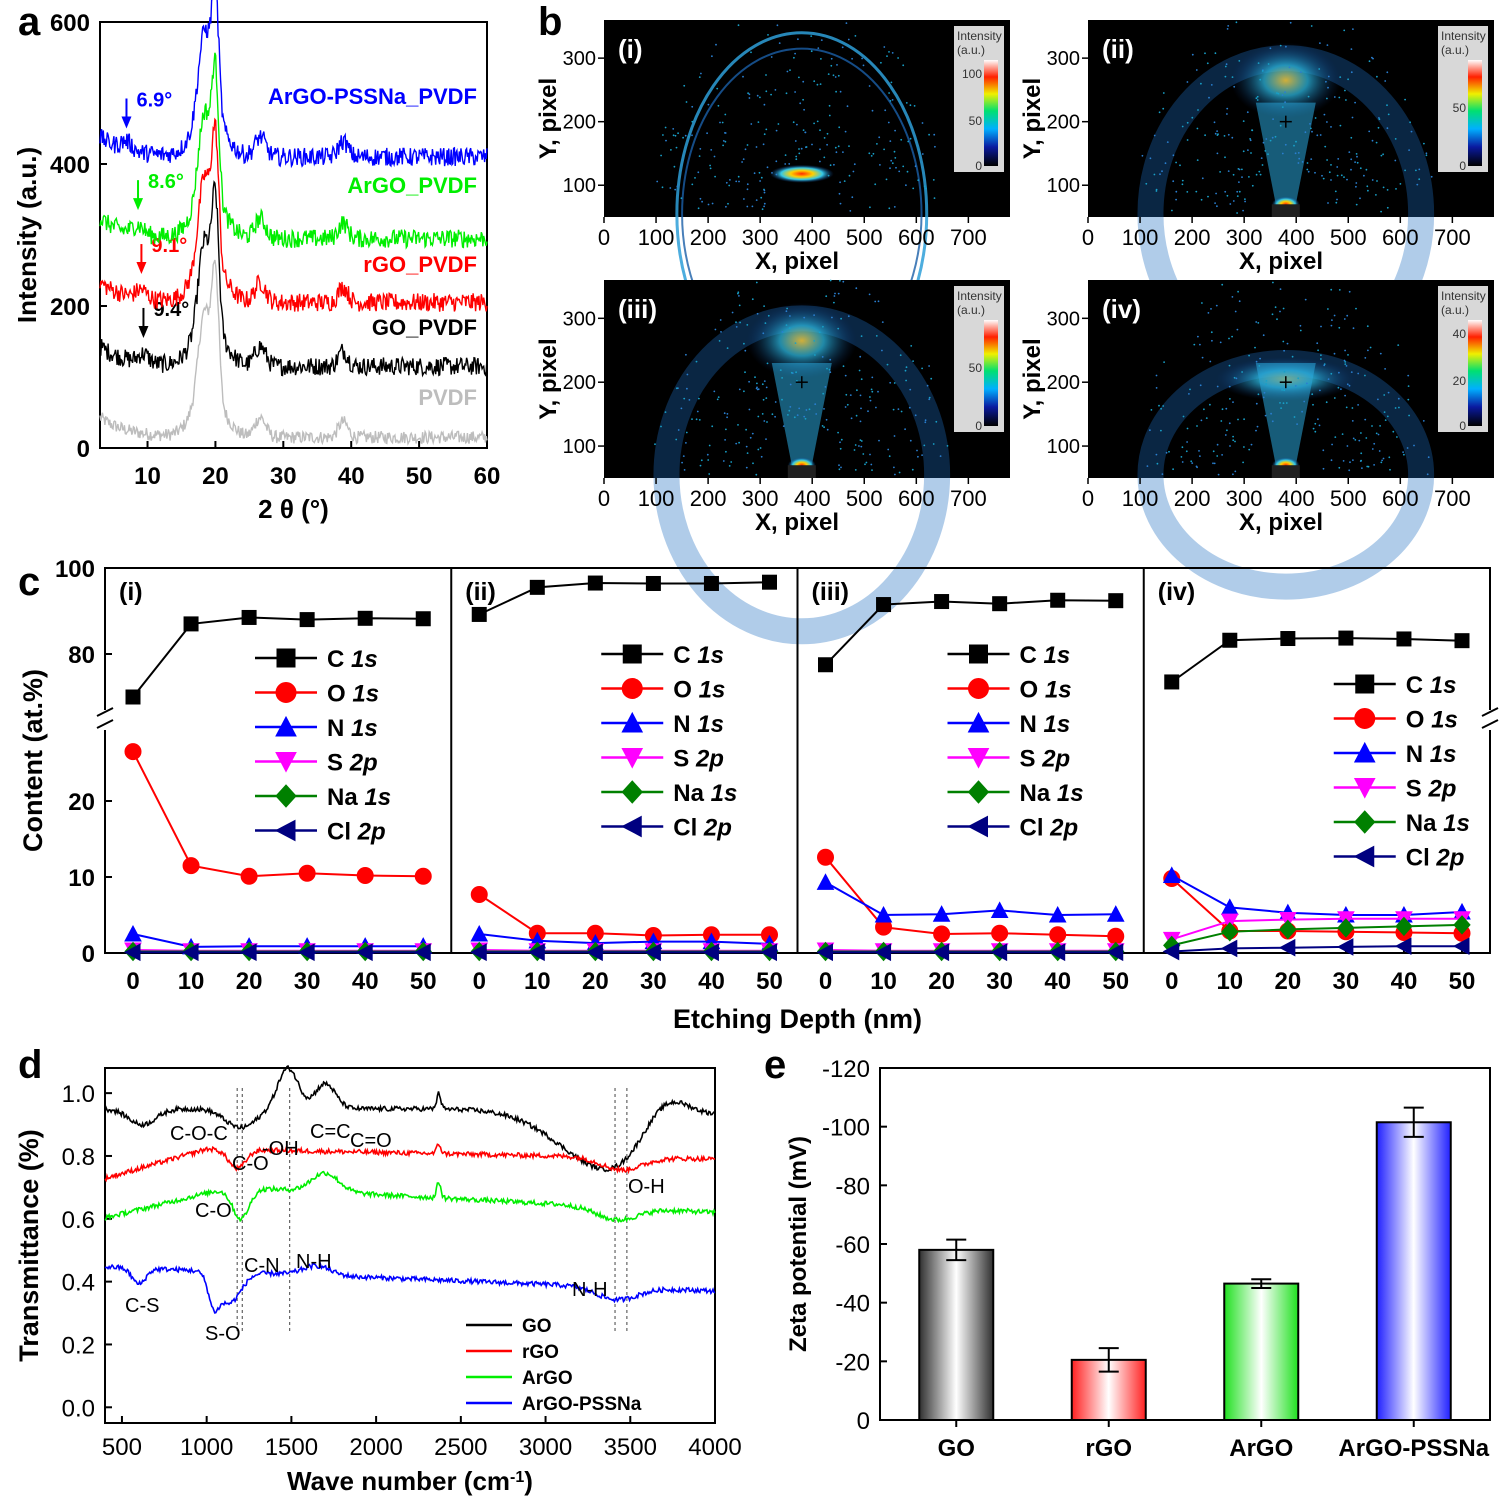  Describe the element at coordinates (250, 1164) in the screenshot. I see `peak-annotation: C-O` at that location.